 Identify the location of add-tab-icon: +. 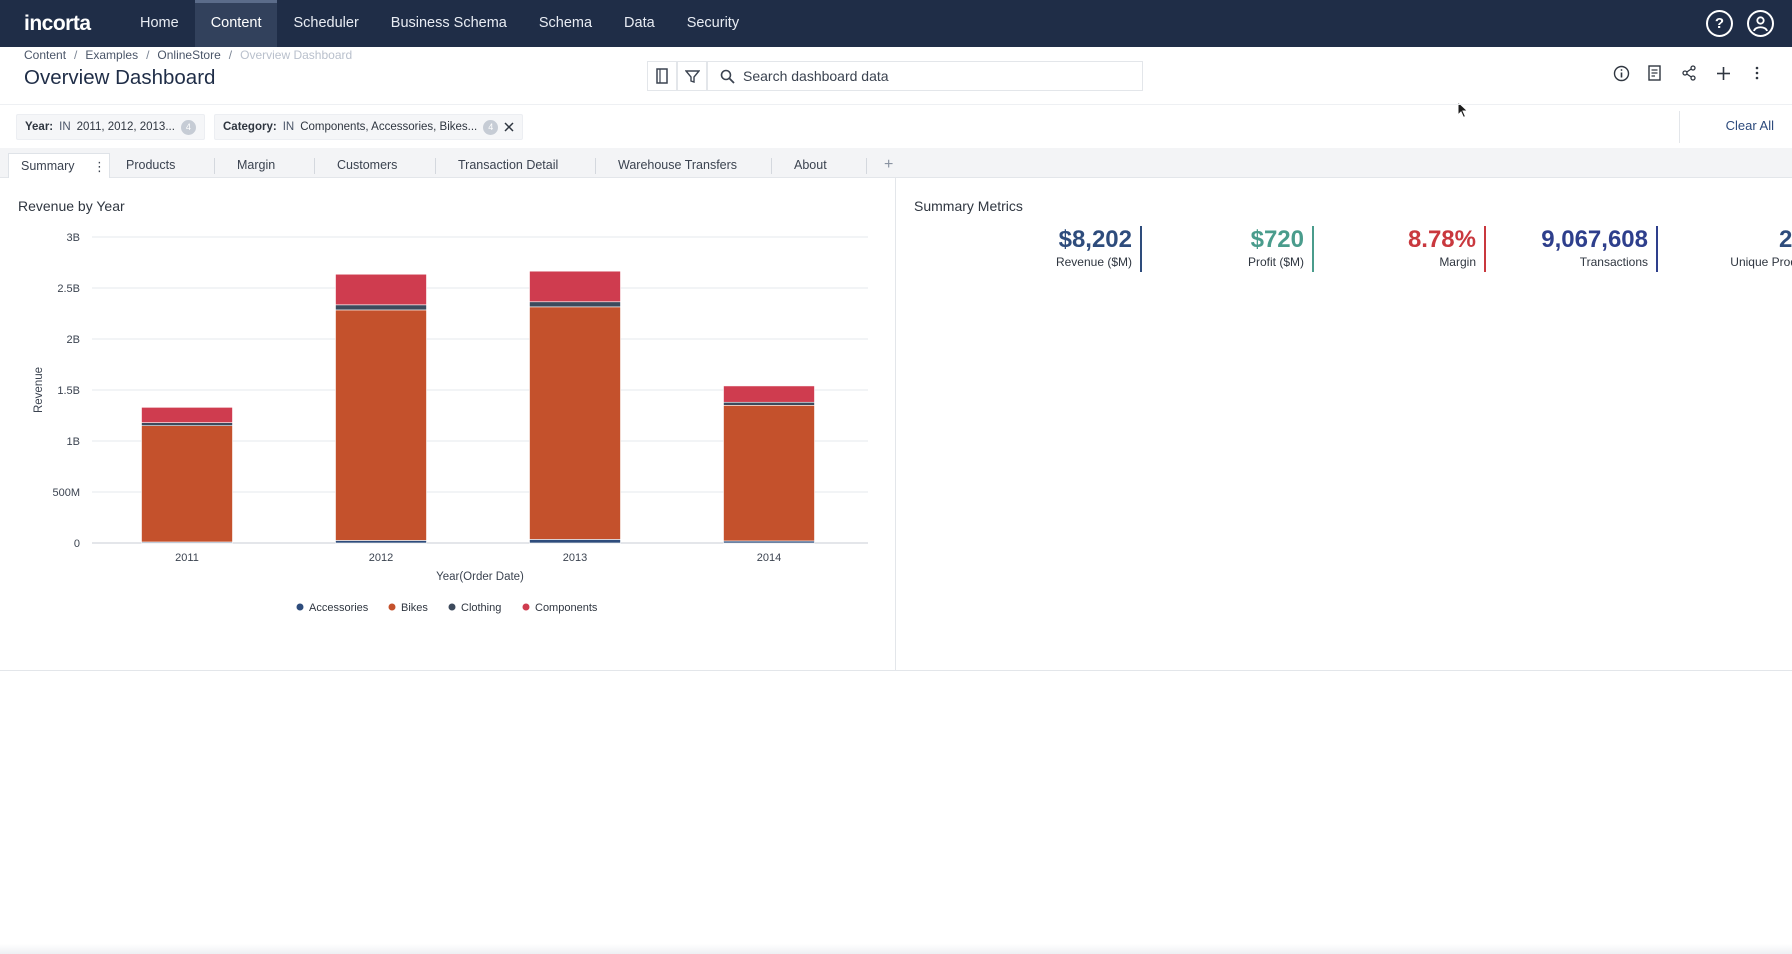
(889, 164).